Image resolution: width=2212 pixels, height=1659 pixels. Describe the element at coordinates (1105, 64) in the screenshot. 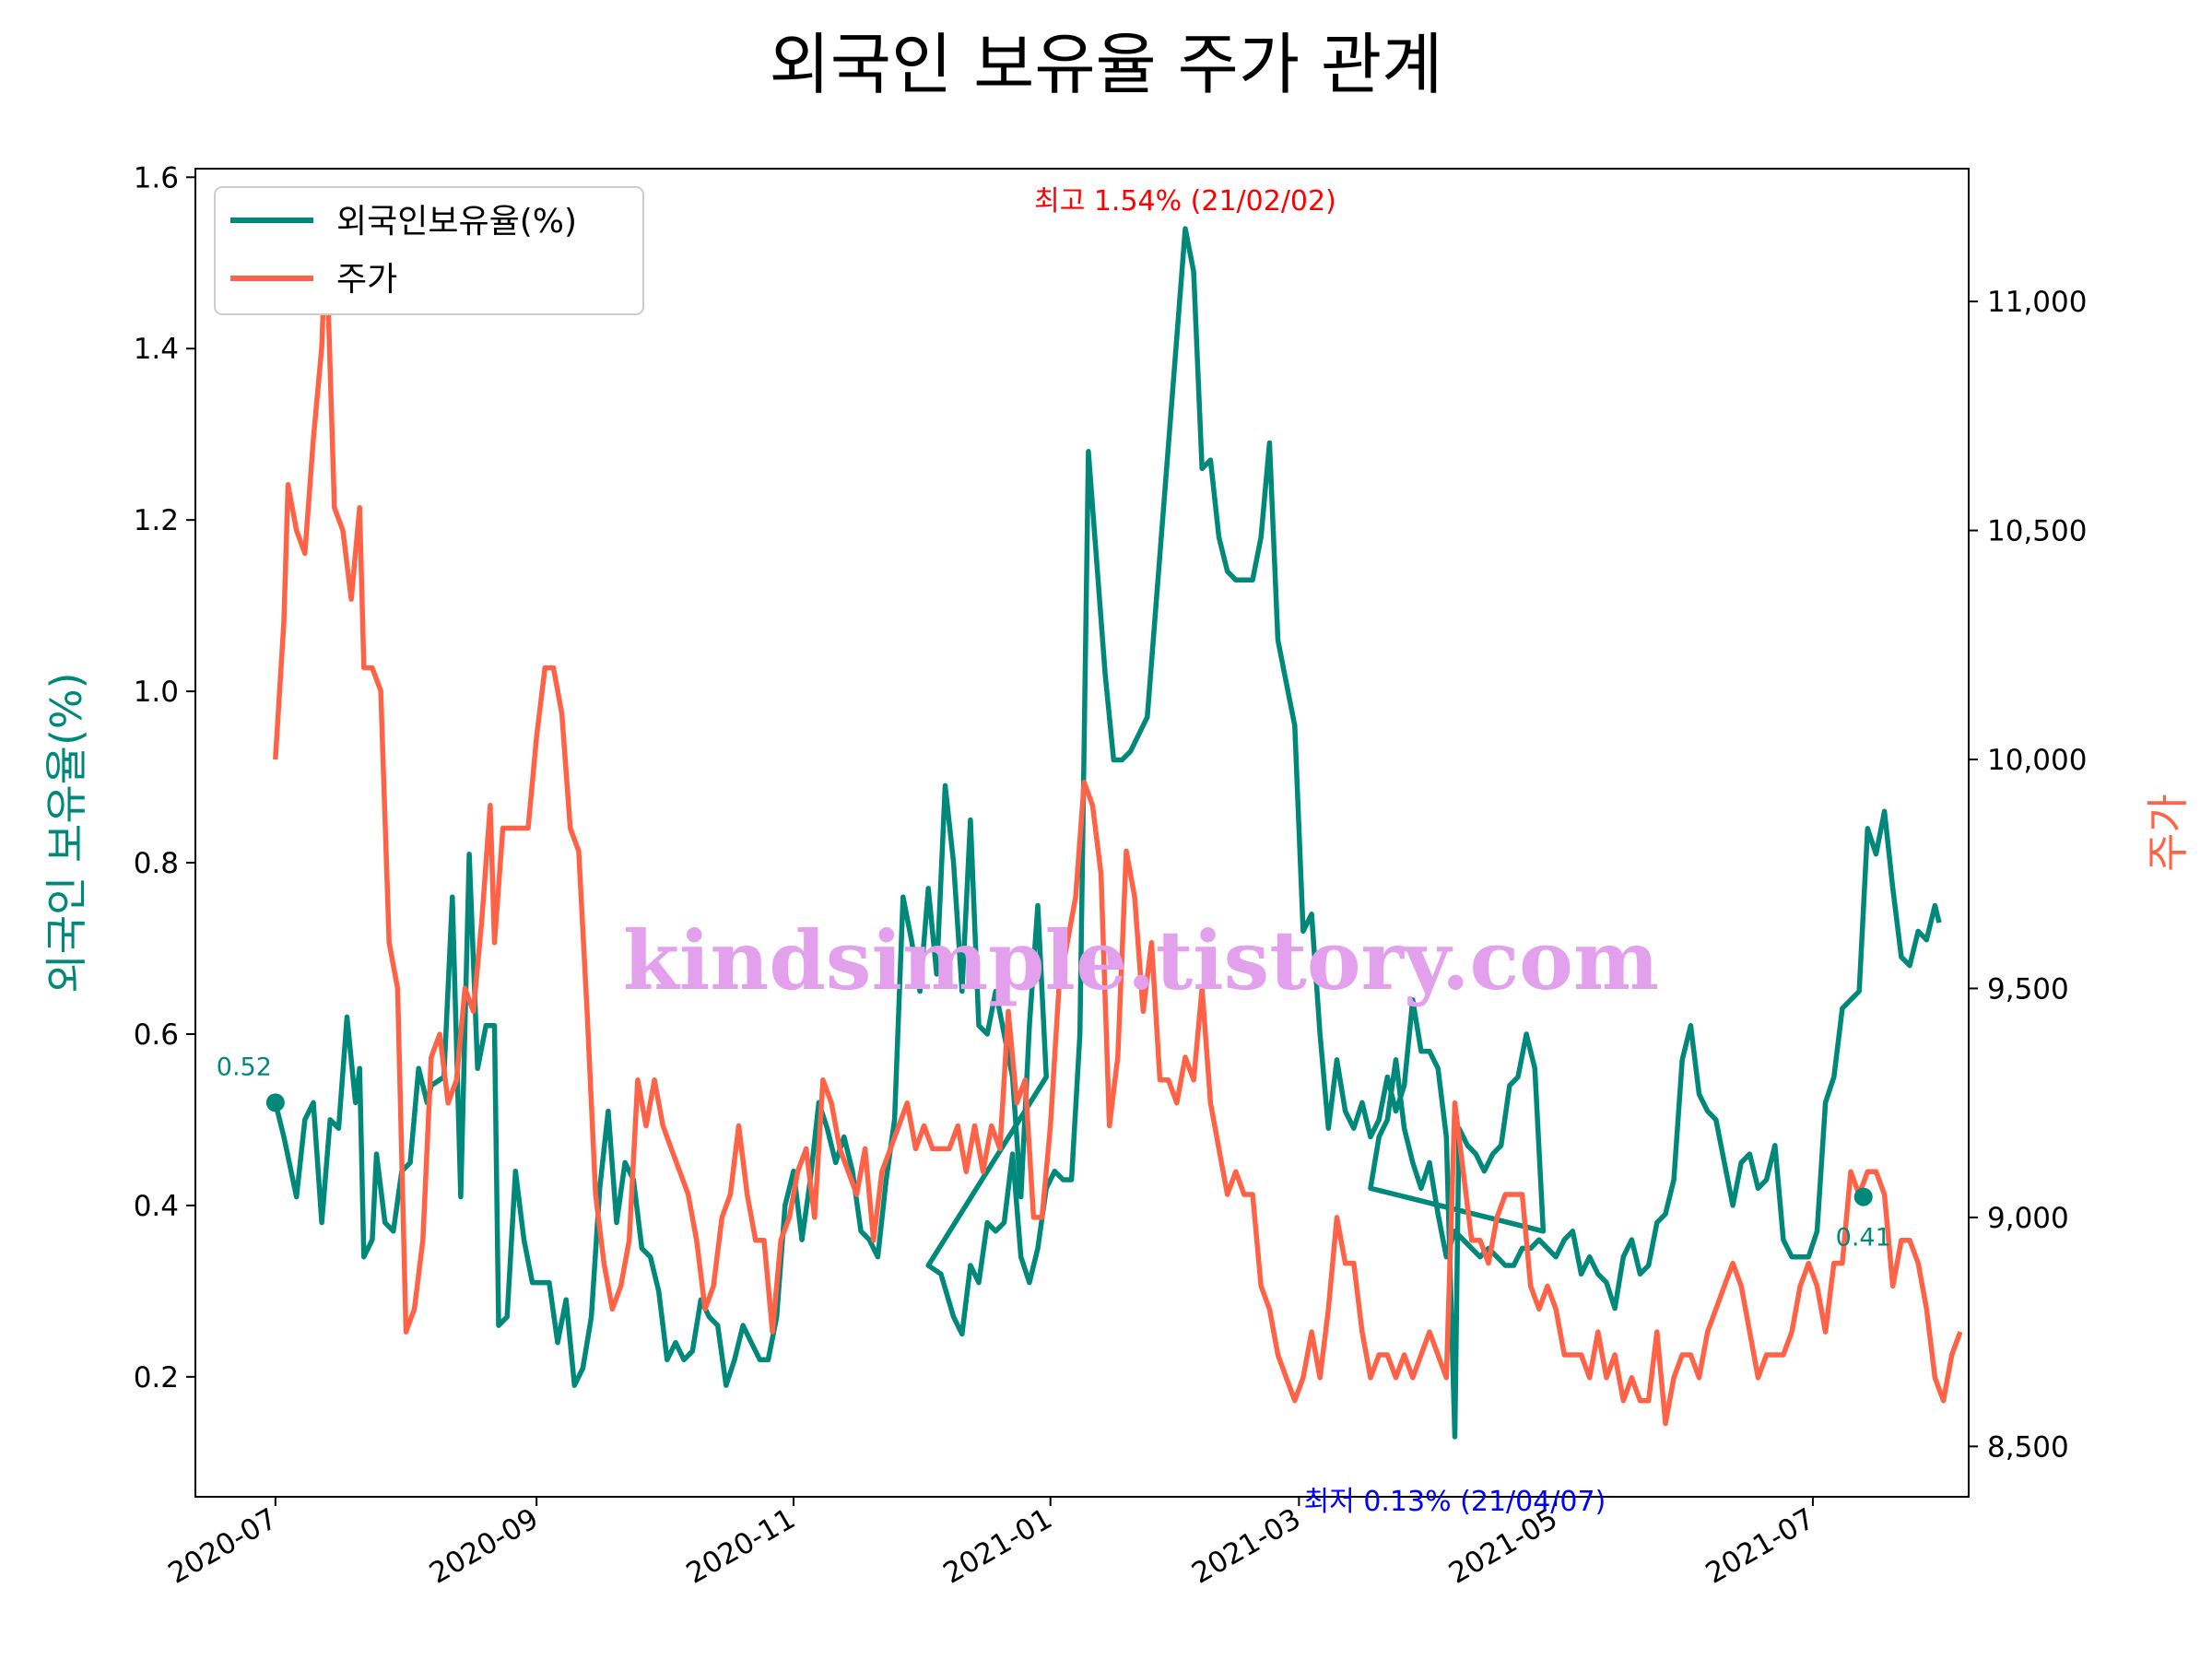

I see `chart-title: 외국인 보유율 주가 관계` at that location.